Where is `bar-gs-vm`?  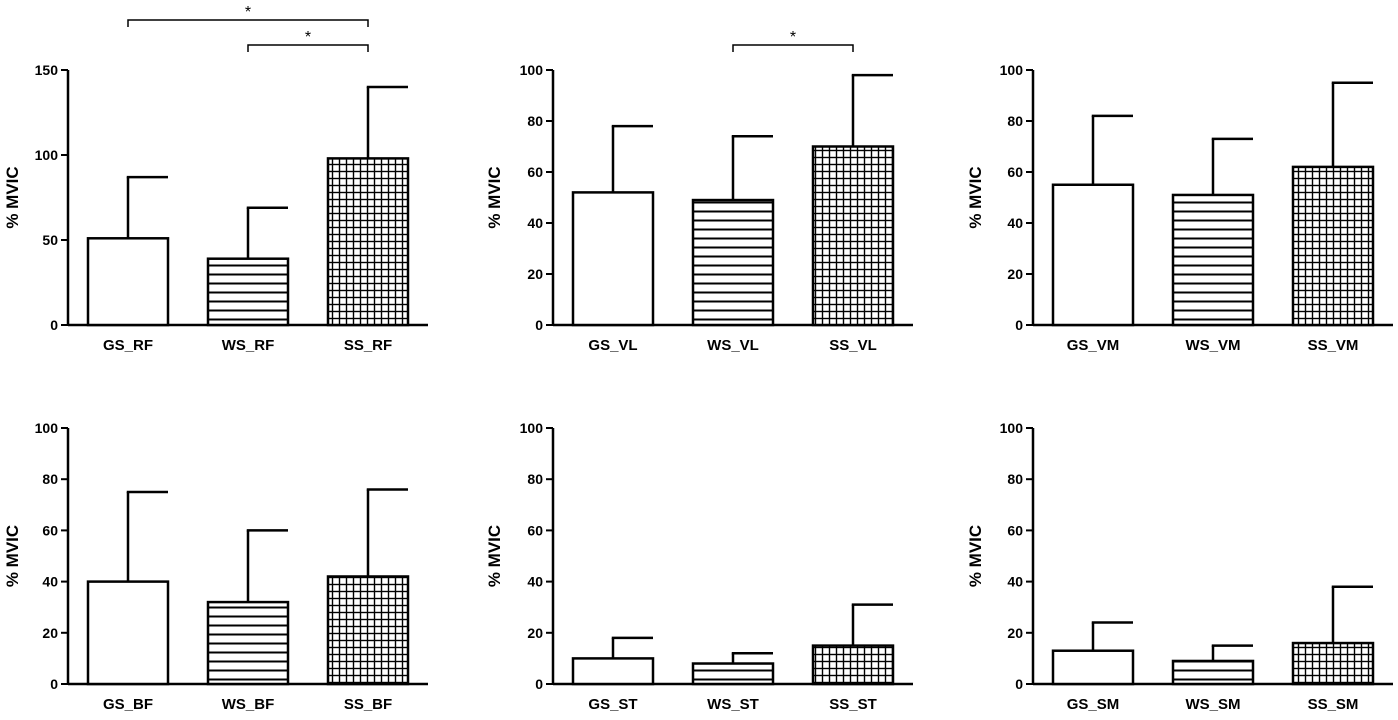
bar-gs-vm is located at coordinates (1093, 255).